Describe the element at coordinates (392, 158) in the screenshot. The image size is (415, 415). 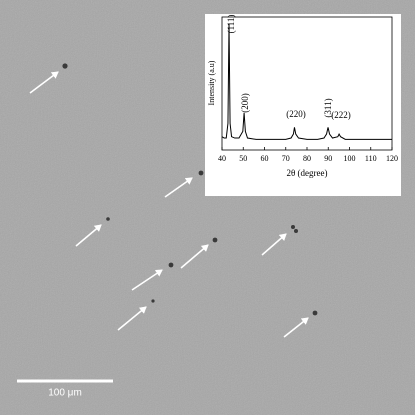
I see `x-tick-label: 120` at that location.